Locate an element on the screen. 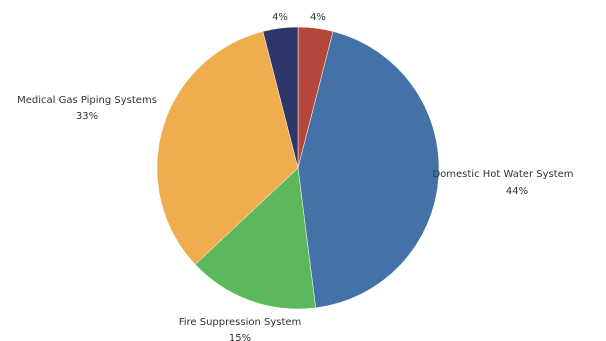 This screenshot has height=341, width=606. slice-value-label-4: 4% is located at coordinates (280, 17).